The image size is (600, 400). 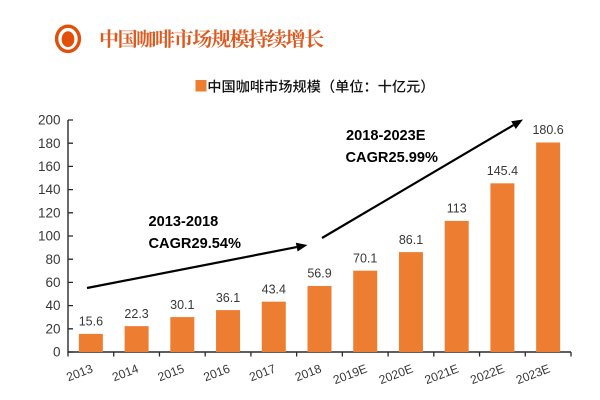 What do you see at coordinates (182, 305) in the screenshot?
I see `svg-text: 30.1` at bounding box center [182, 305].